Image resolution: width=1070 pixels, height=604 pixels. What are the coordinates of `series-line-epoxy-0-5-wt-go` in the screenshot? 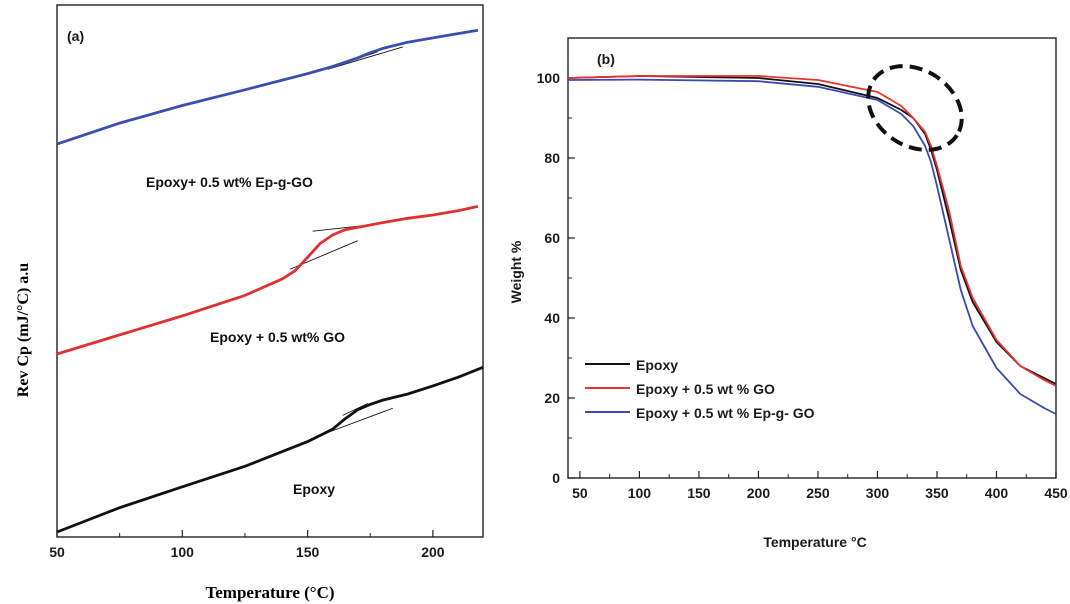 It's located at (267, 280).